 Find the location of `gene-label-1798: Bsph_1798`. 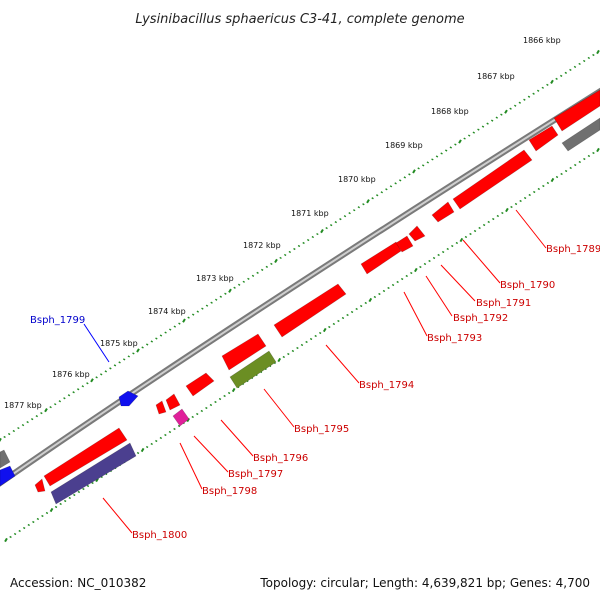

gene-label-1798: Bsph_1798 is located at coordinates (229, 491).